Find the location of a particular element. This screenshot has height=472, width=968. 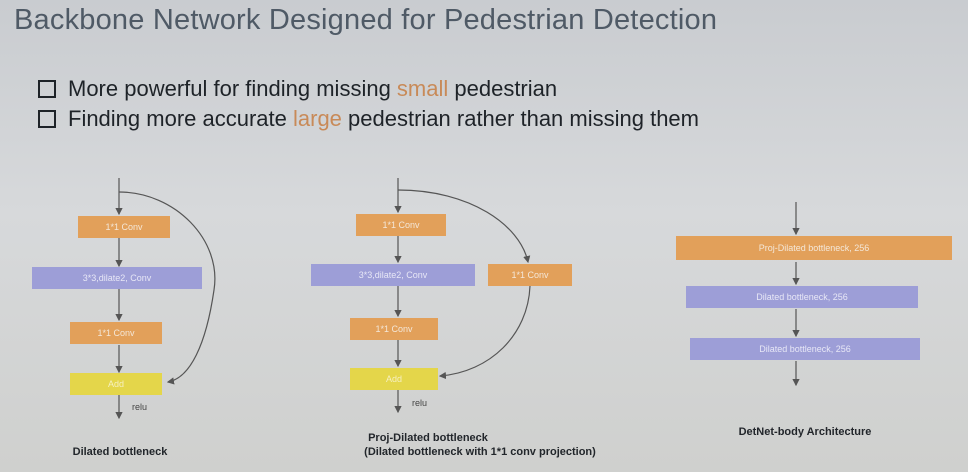

proj-conv3-block: 1*1 Conv is located at coordinates (394, 329).